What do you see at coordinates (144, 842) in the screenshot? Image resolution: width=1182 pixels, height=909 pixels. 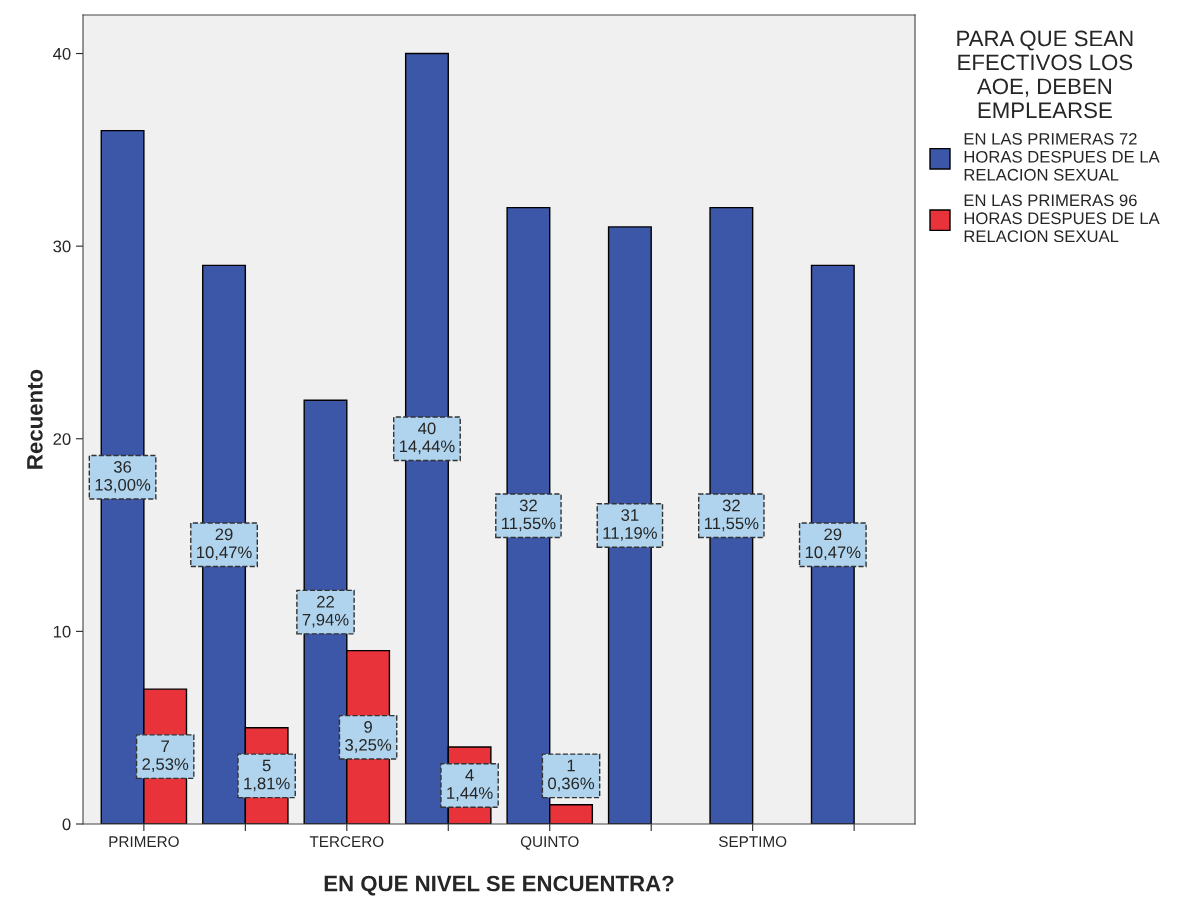 I see `x-tick-label: PRIMERO` at bounding box center [144, 842].